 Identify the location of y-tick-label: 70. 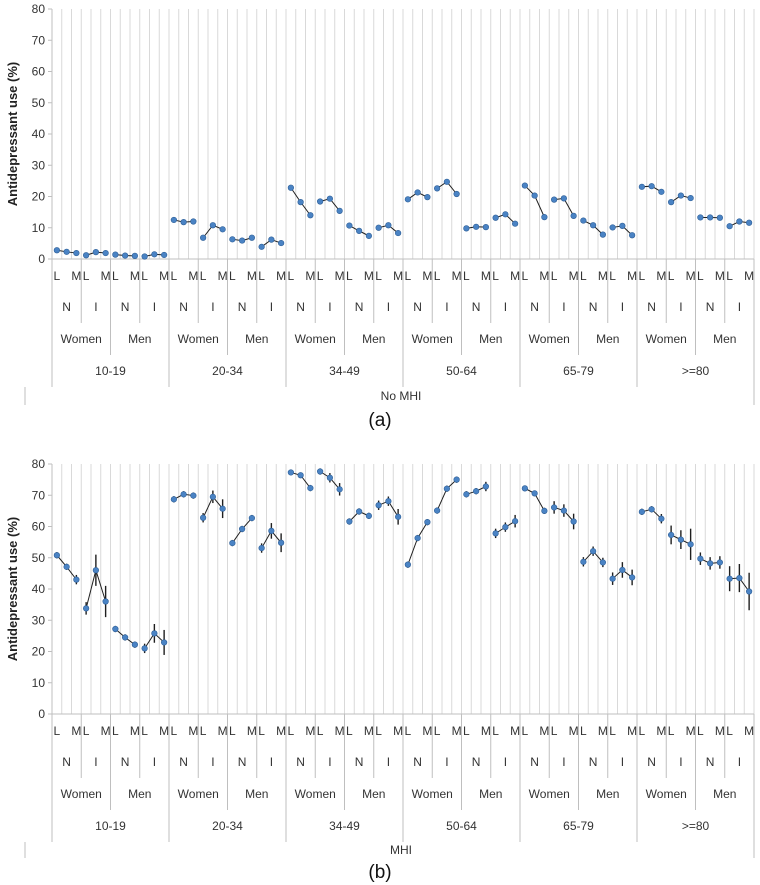
(39, 40).